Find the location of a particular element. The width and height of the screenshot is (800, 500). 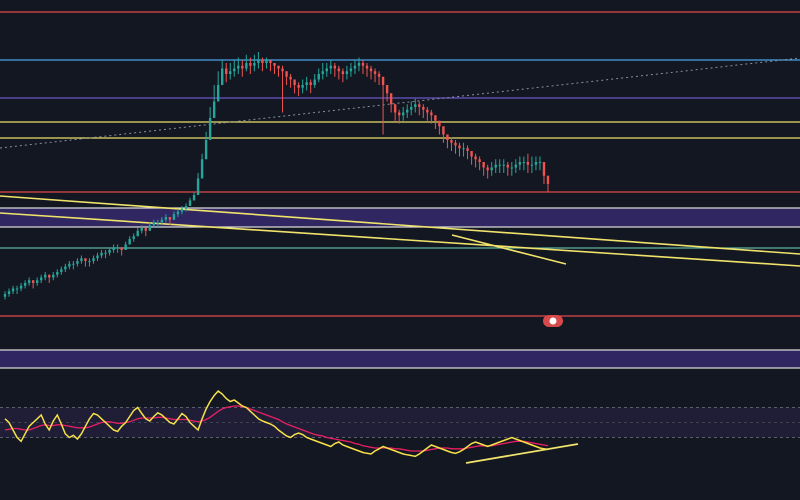

alert-marker-dot is located at coordinates (553, 321).